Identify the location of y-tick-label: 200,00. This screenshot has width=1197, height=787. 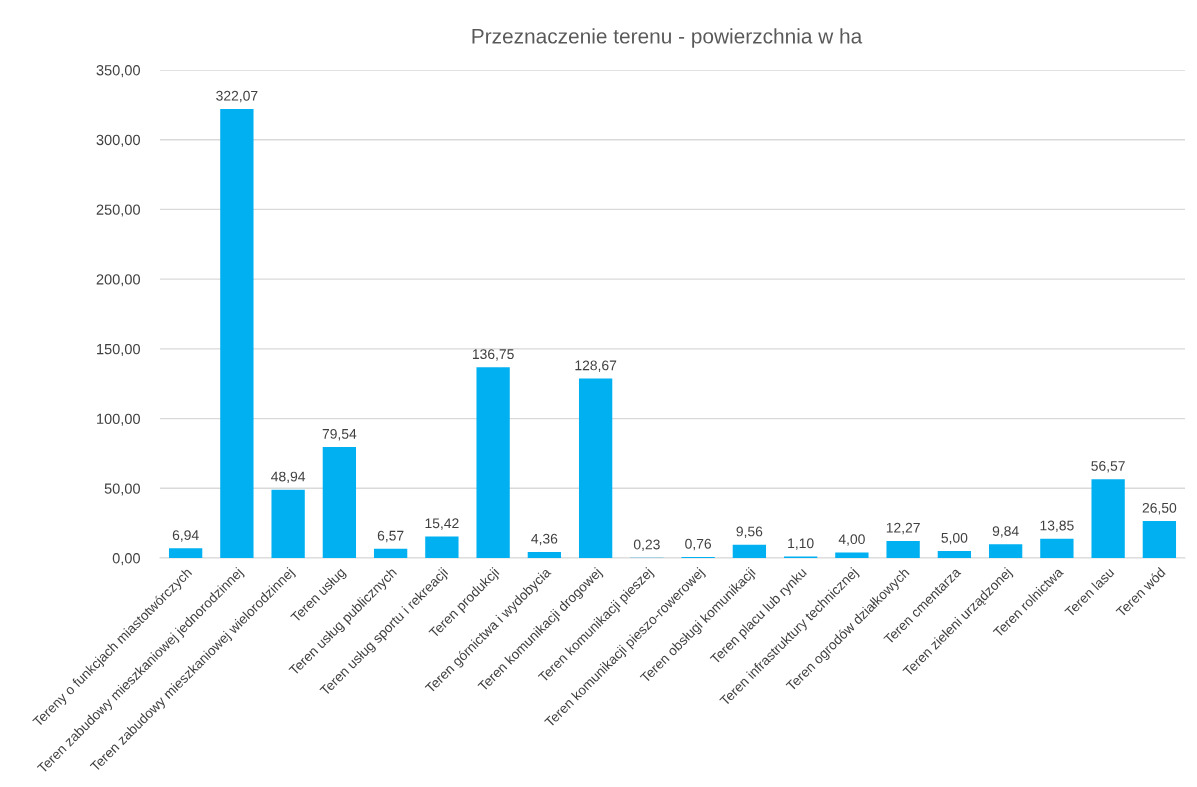
(118, 280).